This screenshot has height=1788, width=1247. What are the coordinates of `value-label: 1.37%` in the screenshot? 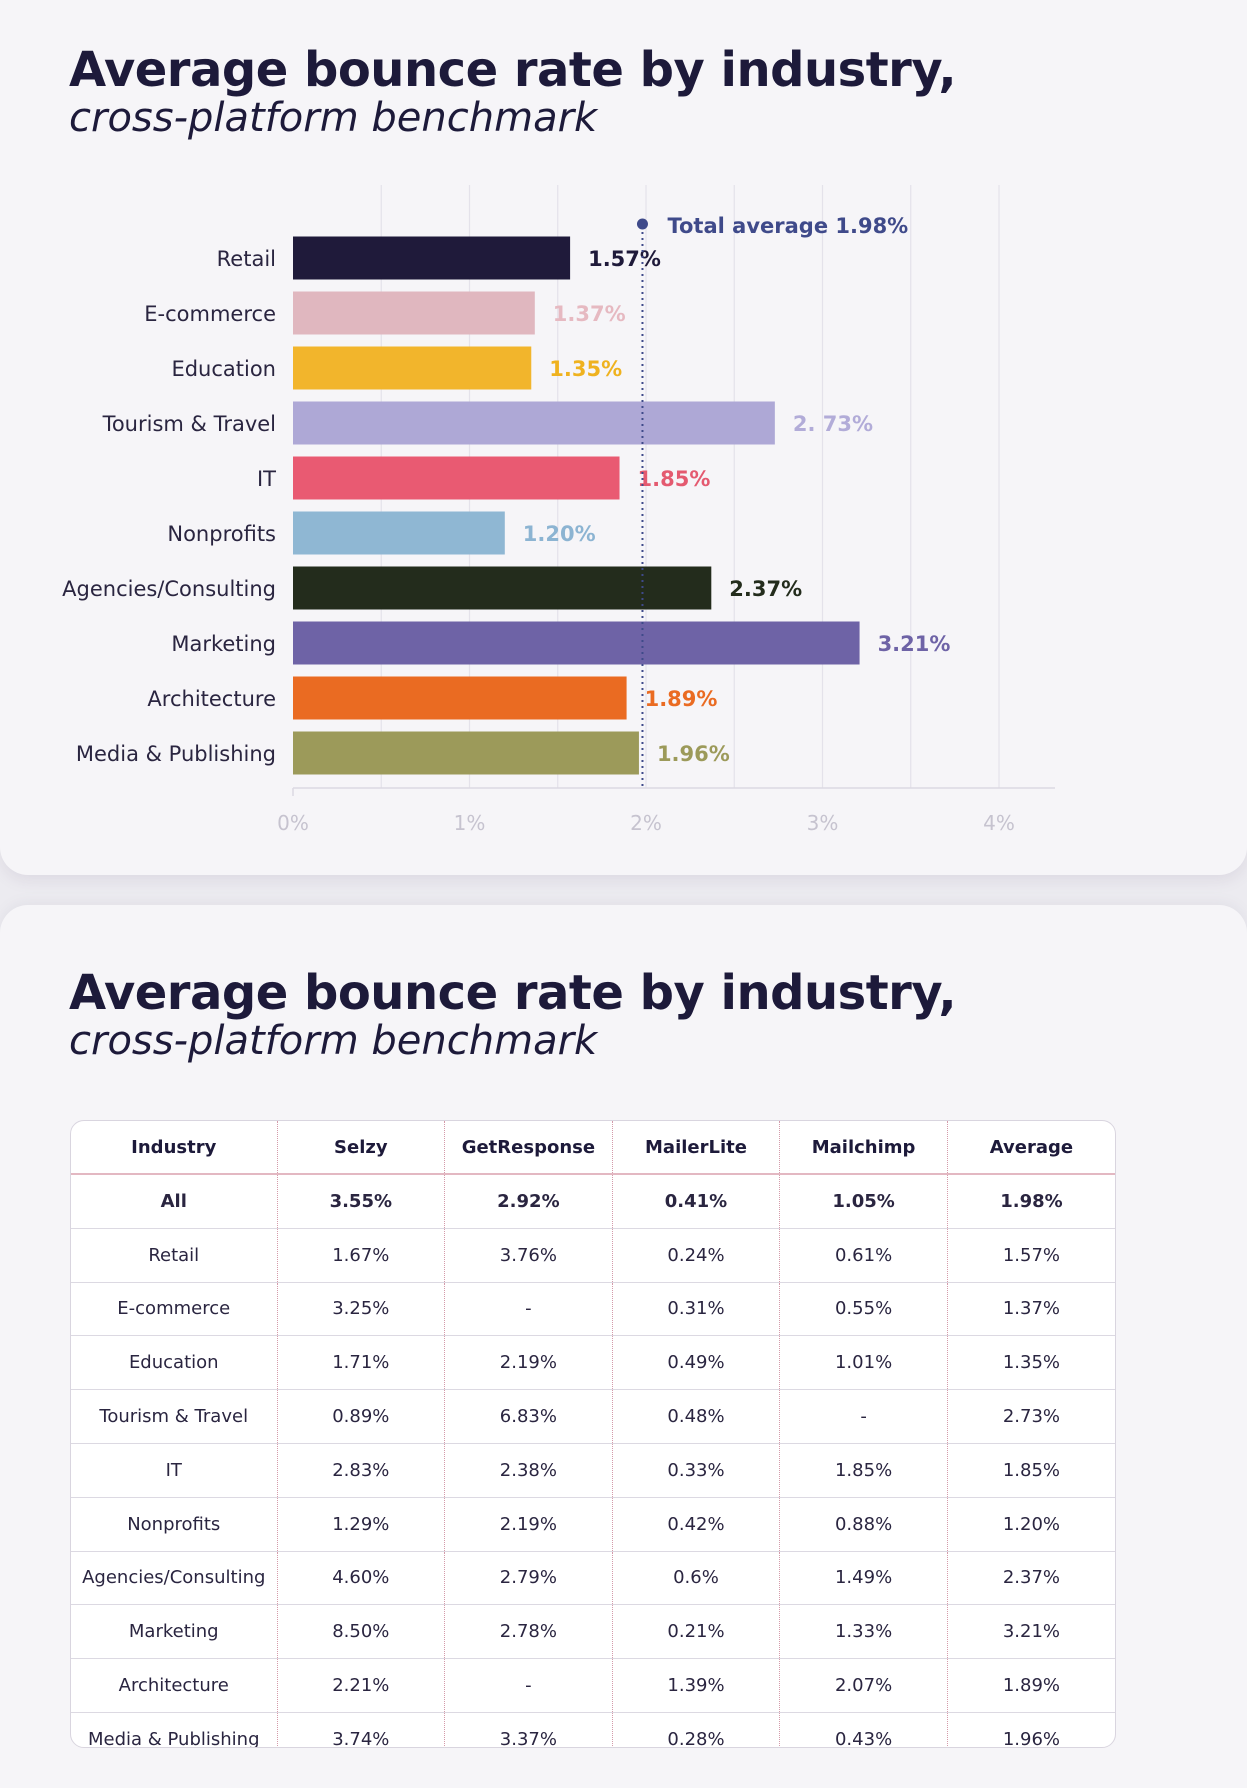 It's located at (589, 314).